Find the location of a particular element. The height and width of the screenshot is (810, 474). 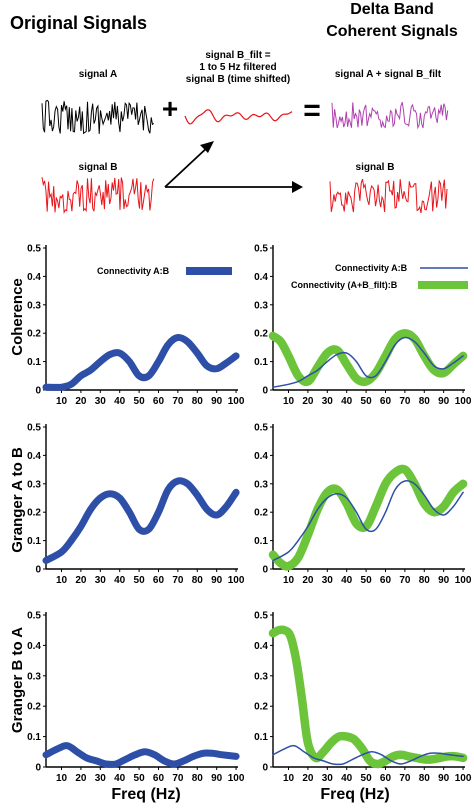

row-label-granger-a-to-b: Granger A to B is located at coordinates (17, 500).